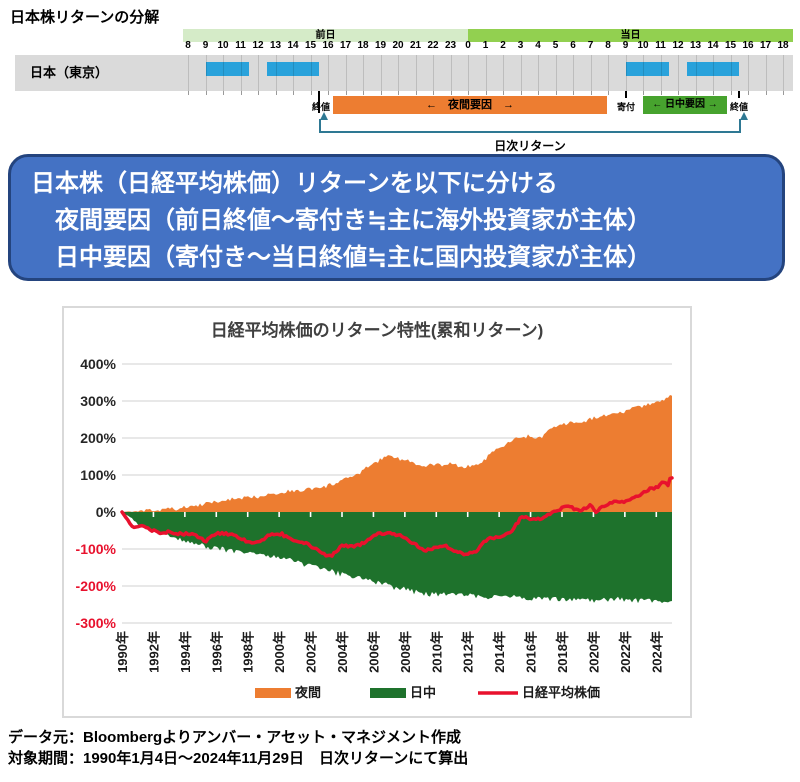 The image size is (800, 782). I want to click on bracket-left-stub, so click(320, 125).